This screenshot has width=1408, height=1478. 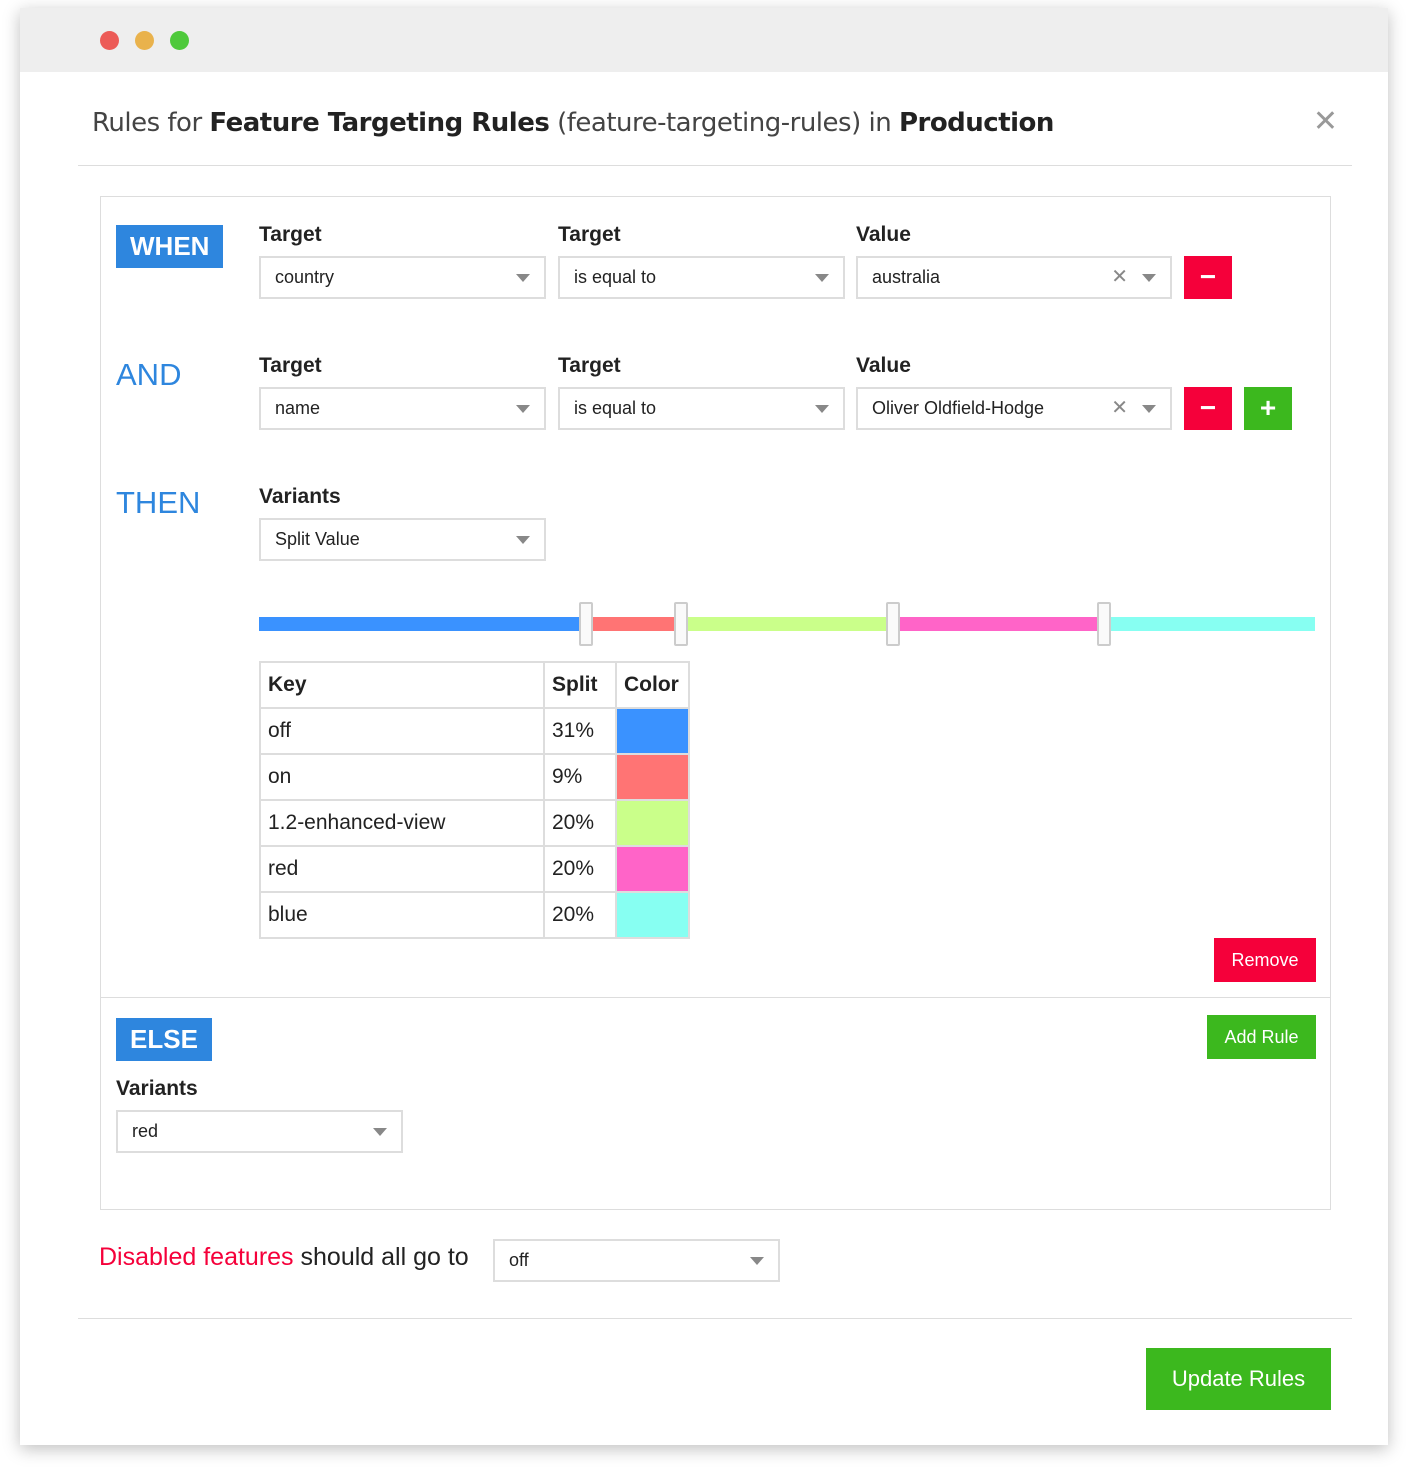 I want to click on selected-value: red, so click(x=145, y=1131).